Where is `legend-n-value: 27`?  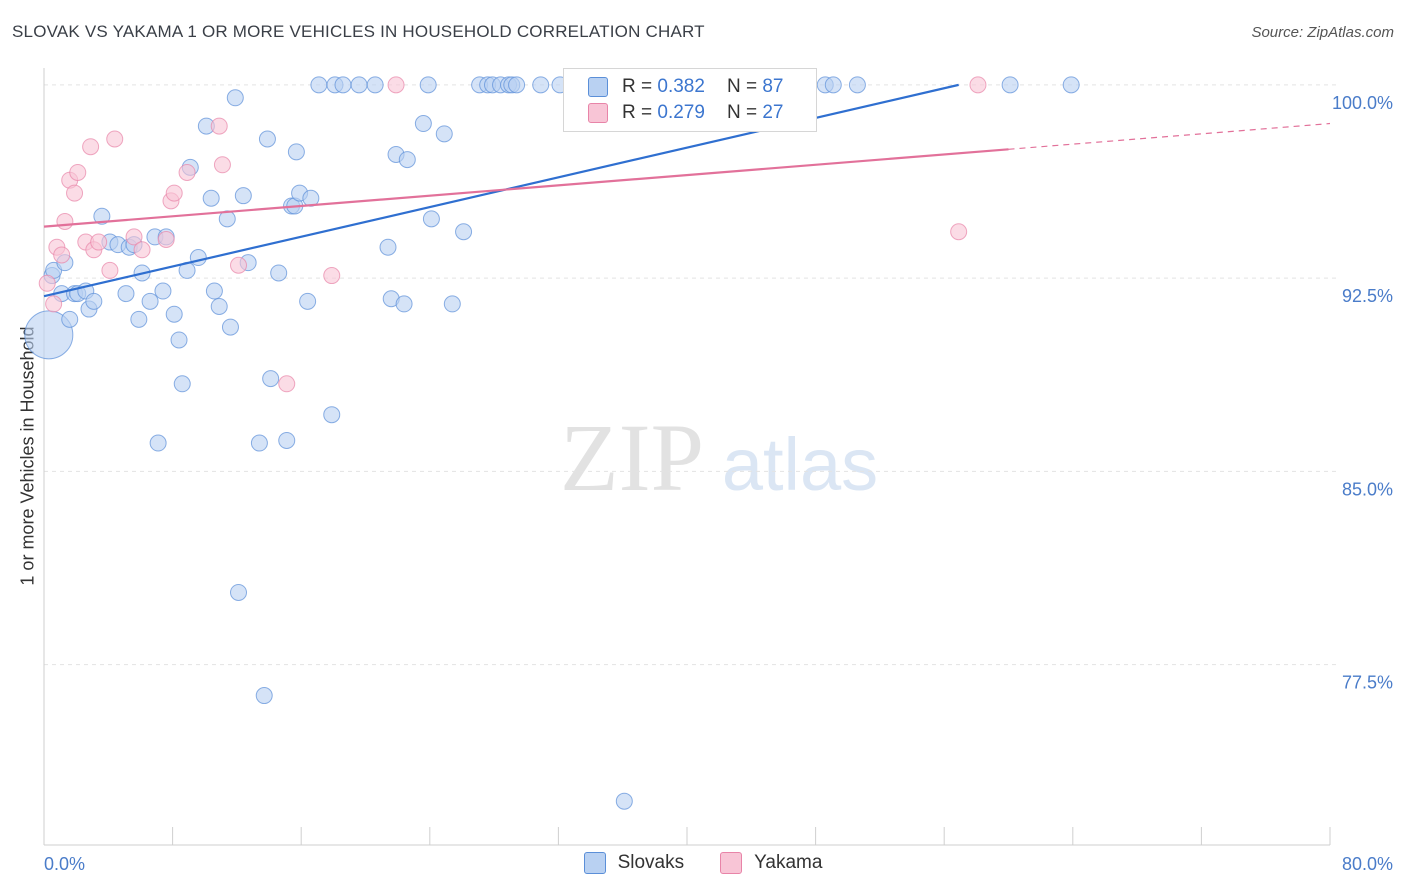 legend-n-value: 27 is located at coordinates (773, 112).